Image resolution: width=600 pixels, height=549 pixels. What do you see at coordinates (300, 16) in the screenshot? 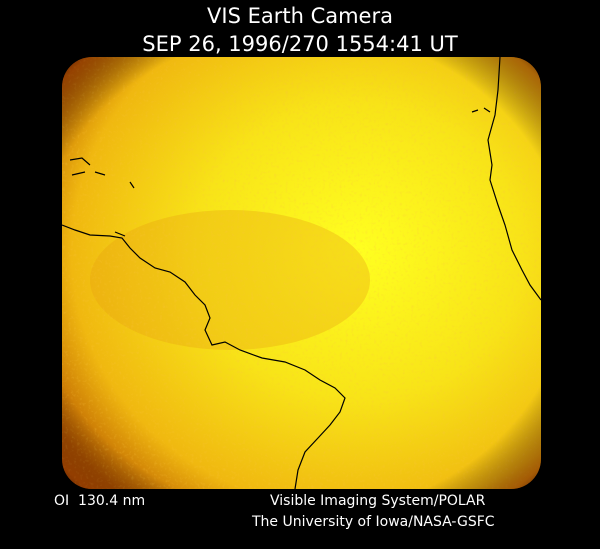
I see `title: VIS Earth Camera` at bounding box center [300, 16].